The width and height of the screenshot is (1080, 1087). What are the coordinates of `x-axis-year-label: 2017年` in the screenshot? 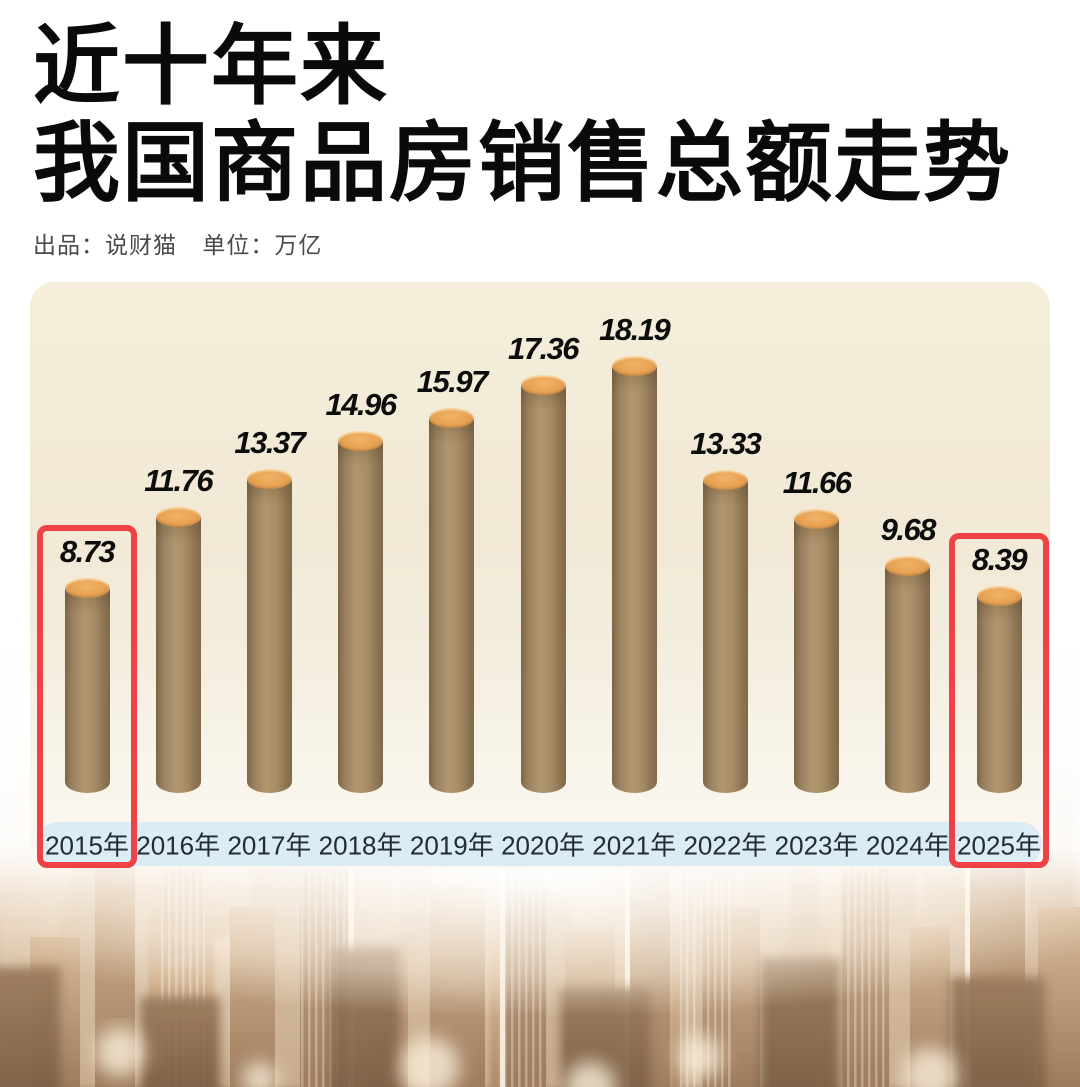 It's located at (269, 845).